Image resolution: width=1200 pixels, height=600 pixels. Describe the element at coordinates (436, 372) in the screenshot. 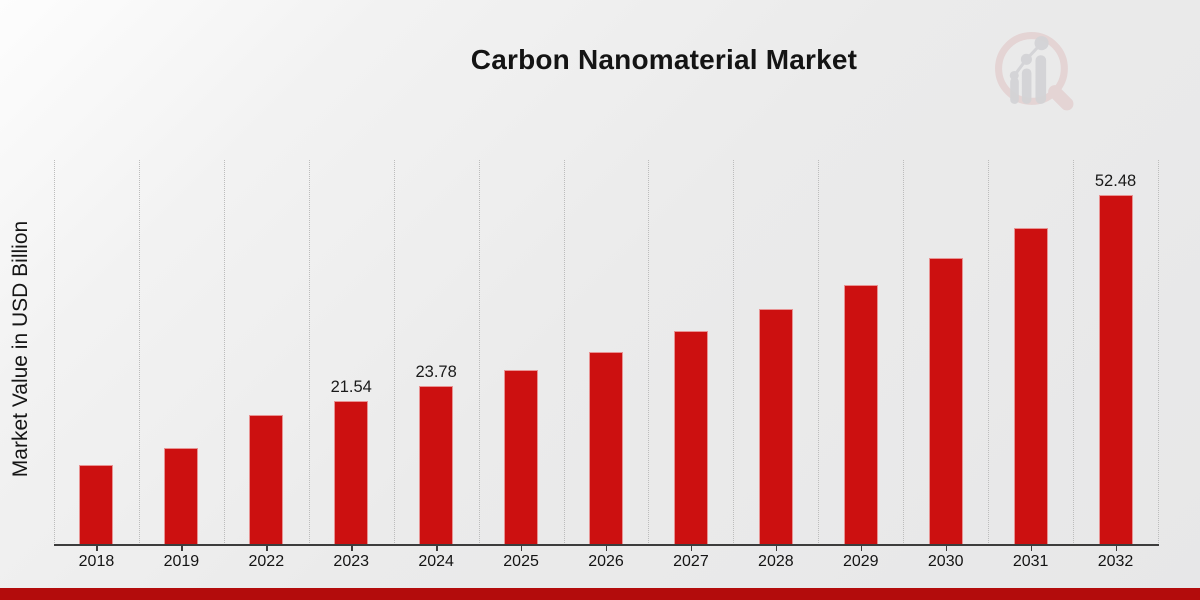

I see `bar-value-label-2024: 23.78` at that location.